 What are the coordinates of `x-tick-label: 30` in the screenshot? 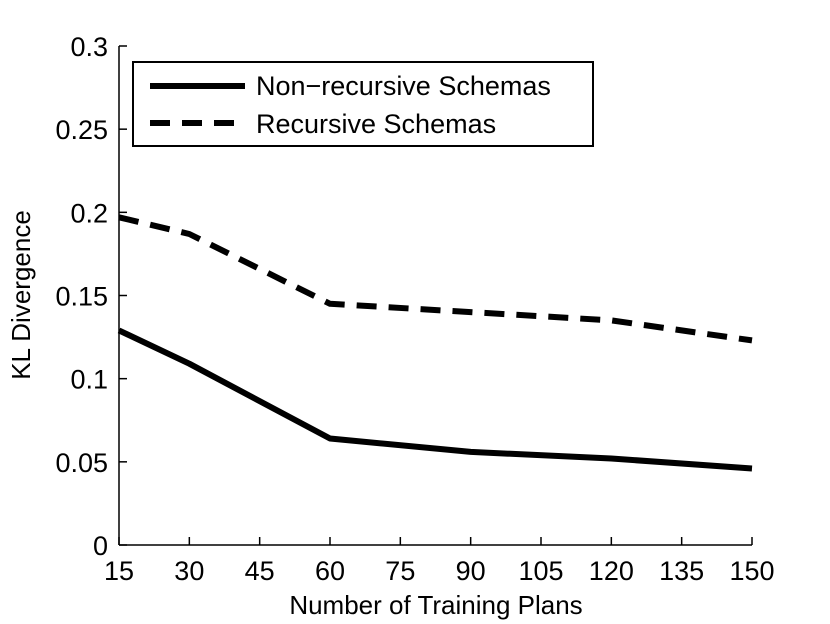 It's located at (189, 571).